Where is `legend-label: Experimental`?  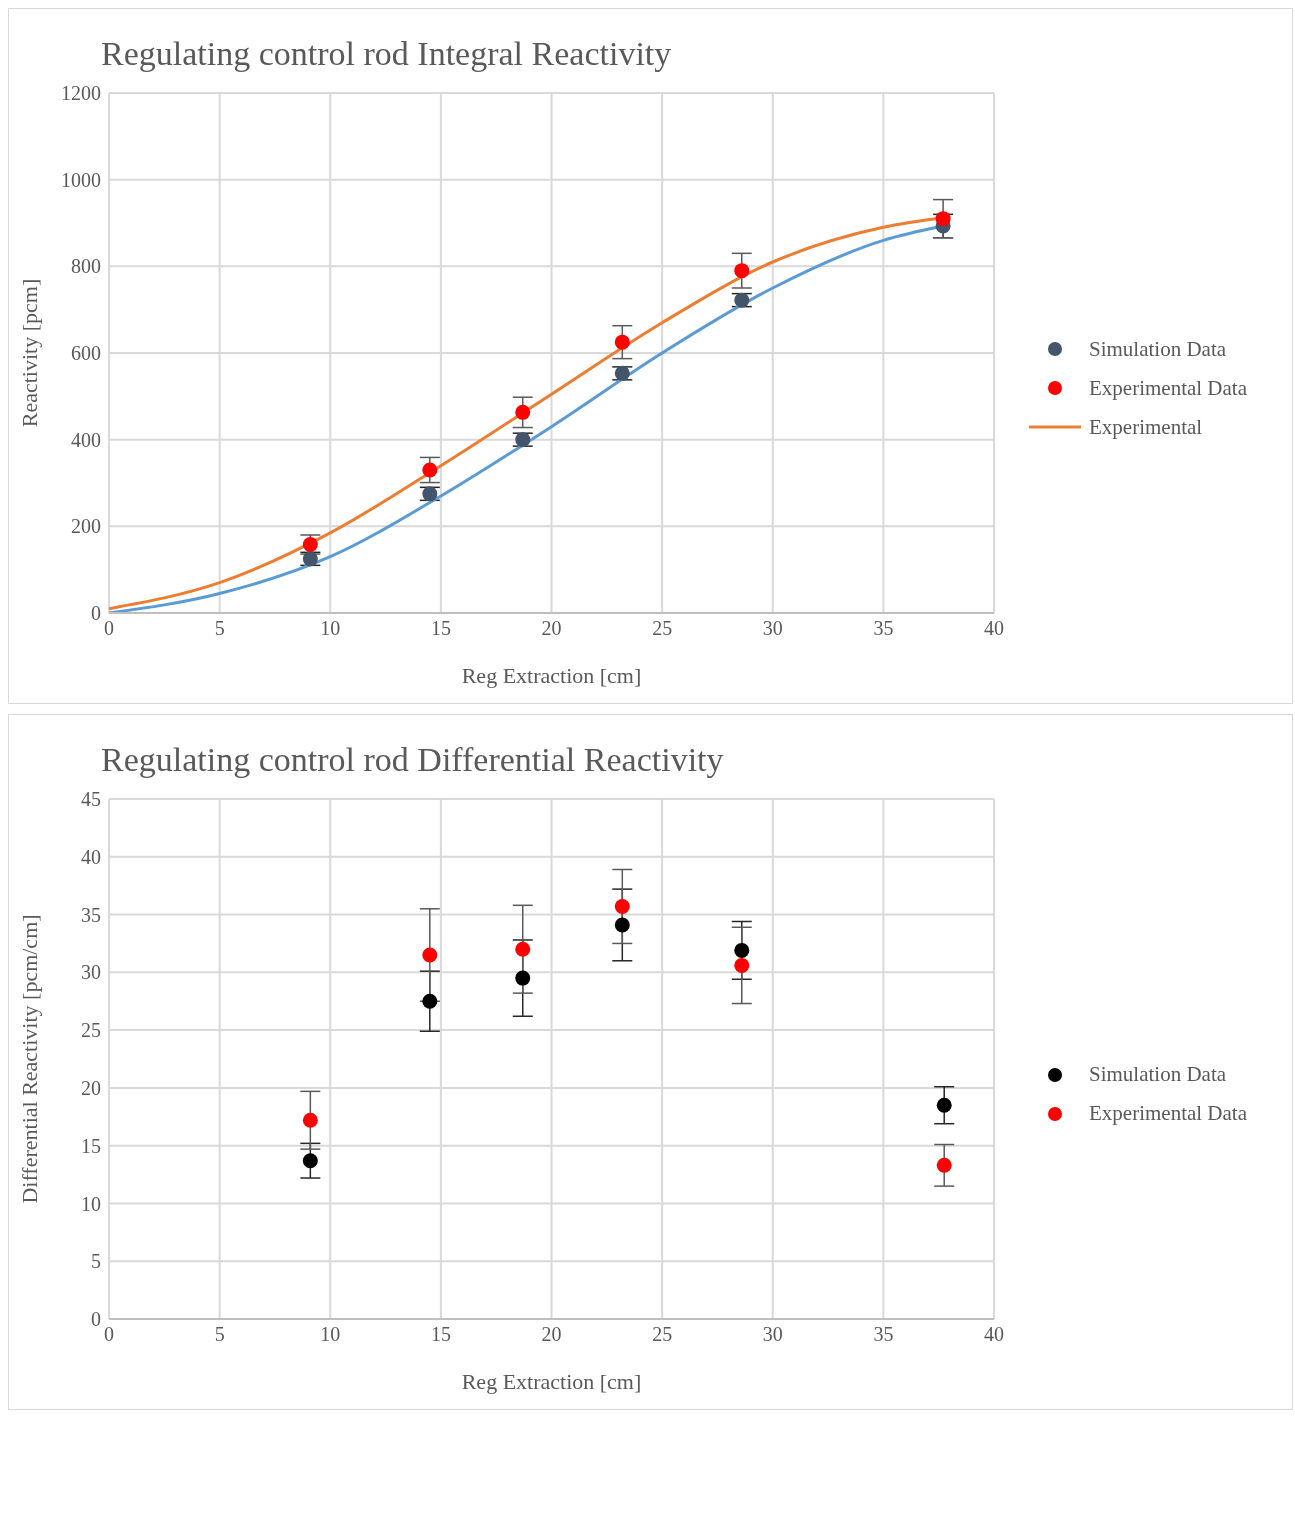 legend-label: Experimental is located at coordinates (1146, 427).